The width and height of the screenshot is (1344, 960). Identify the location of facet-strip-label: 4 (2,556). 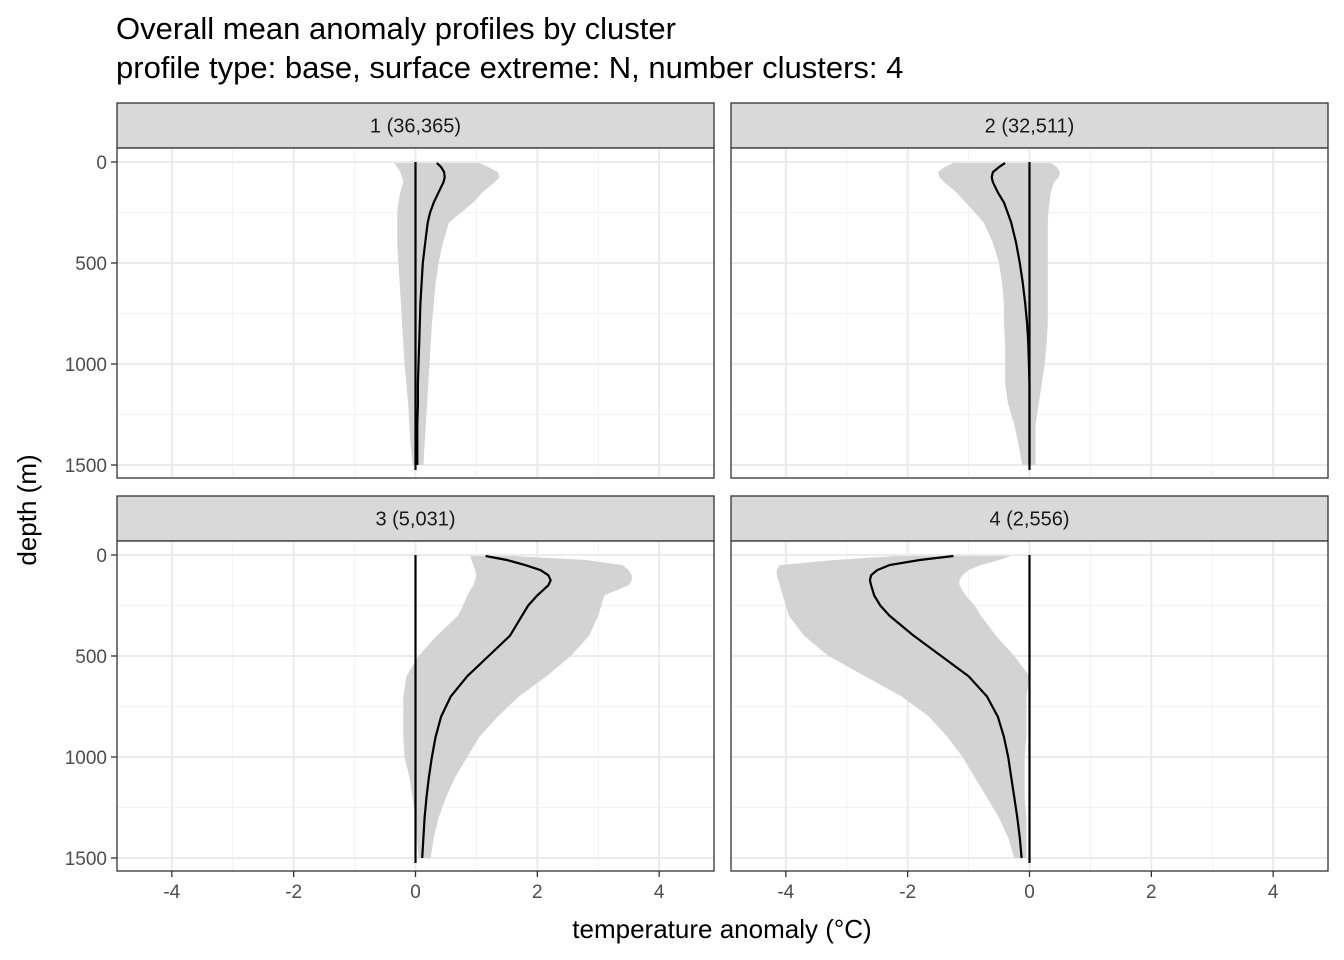
(1029, 520).